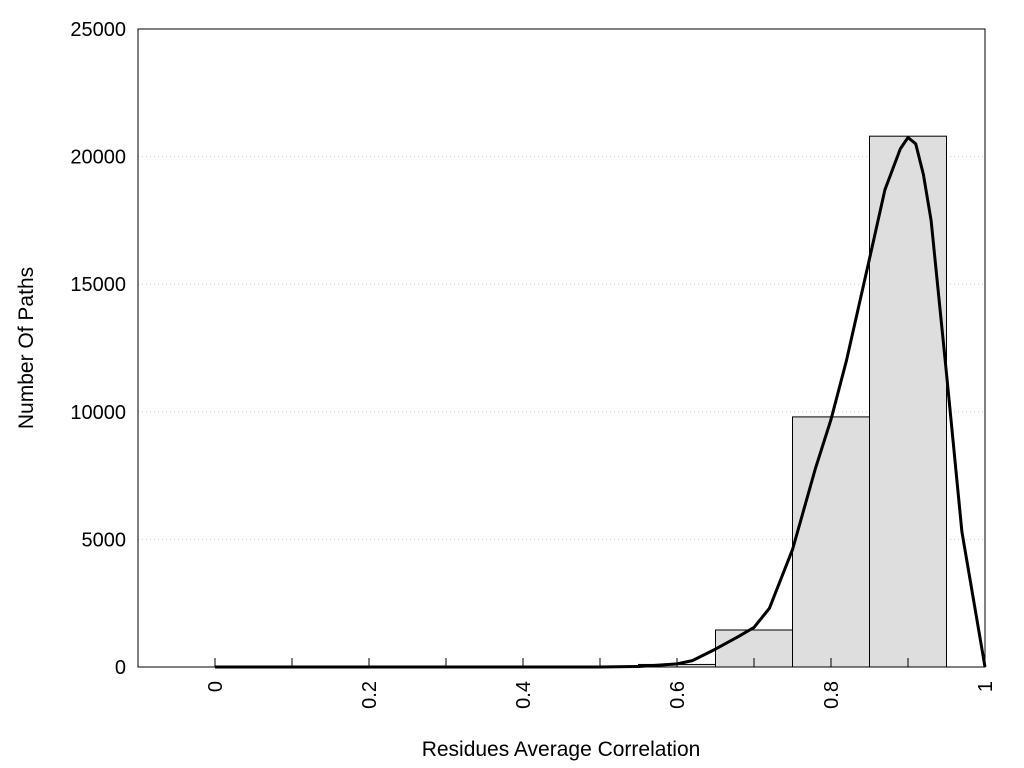  I want to click on y-tick-label: 15000, so click(98, 285).